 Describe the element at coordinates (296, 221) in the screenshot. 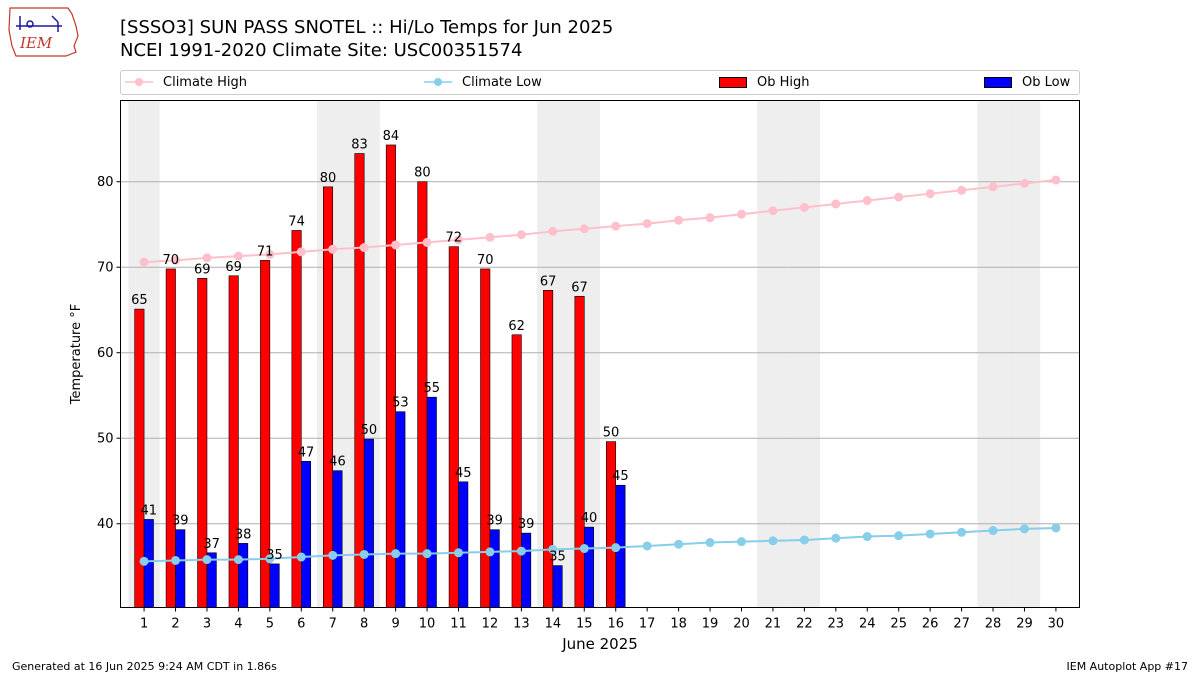

I see `data-label-ob-high: 74` at that location.